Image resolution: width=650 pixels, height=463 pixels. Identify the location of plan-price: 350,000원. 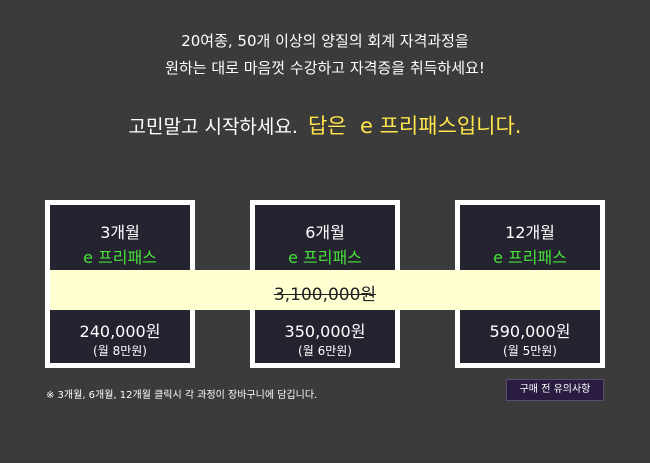
(325, 331).